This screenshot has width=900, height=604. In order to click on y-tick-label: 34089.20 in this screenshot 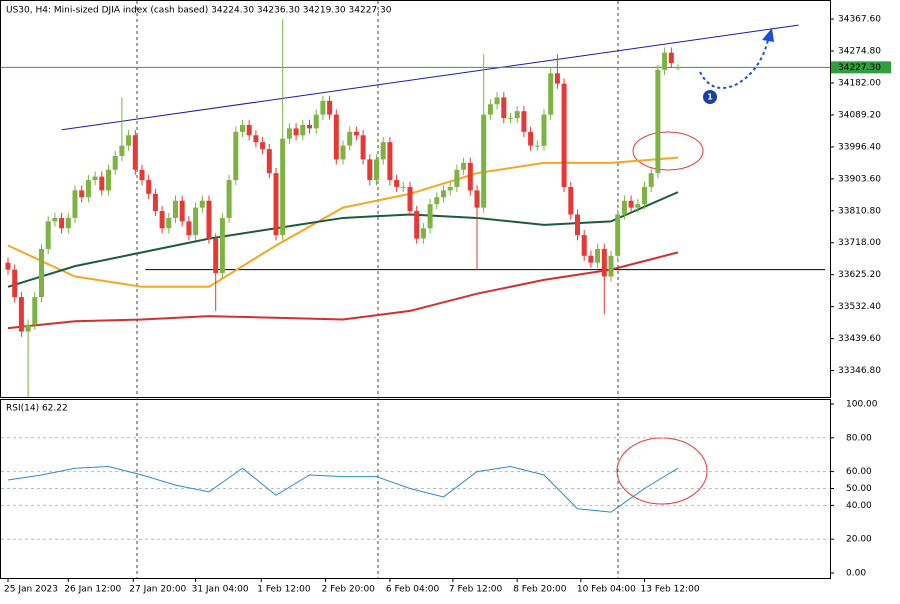, I will do `click(859, 115)`.